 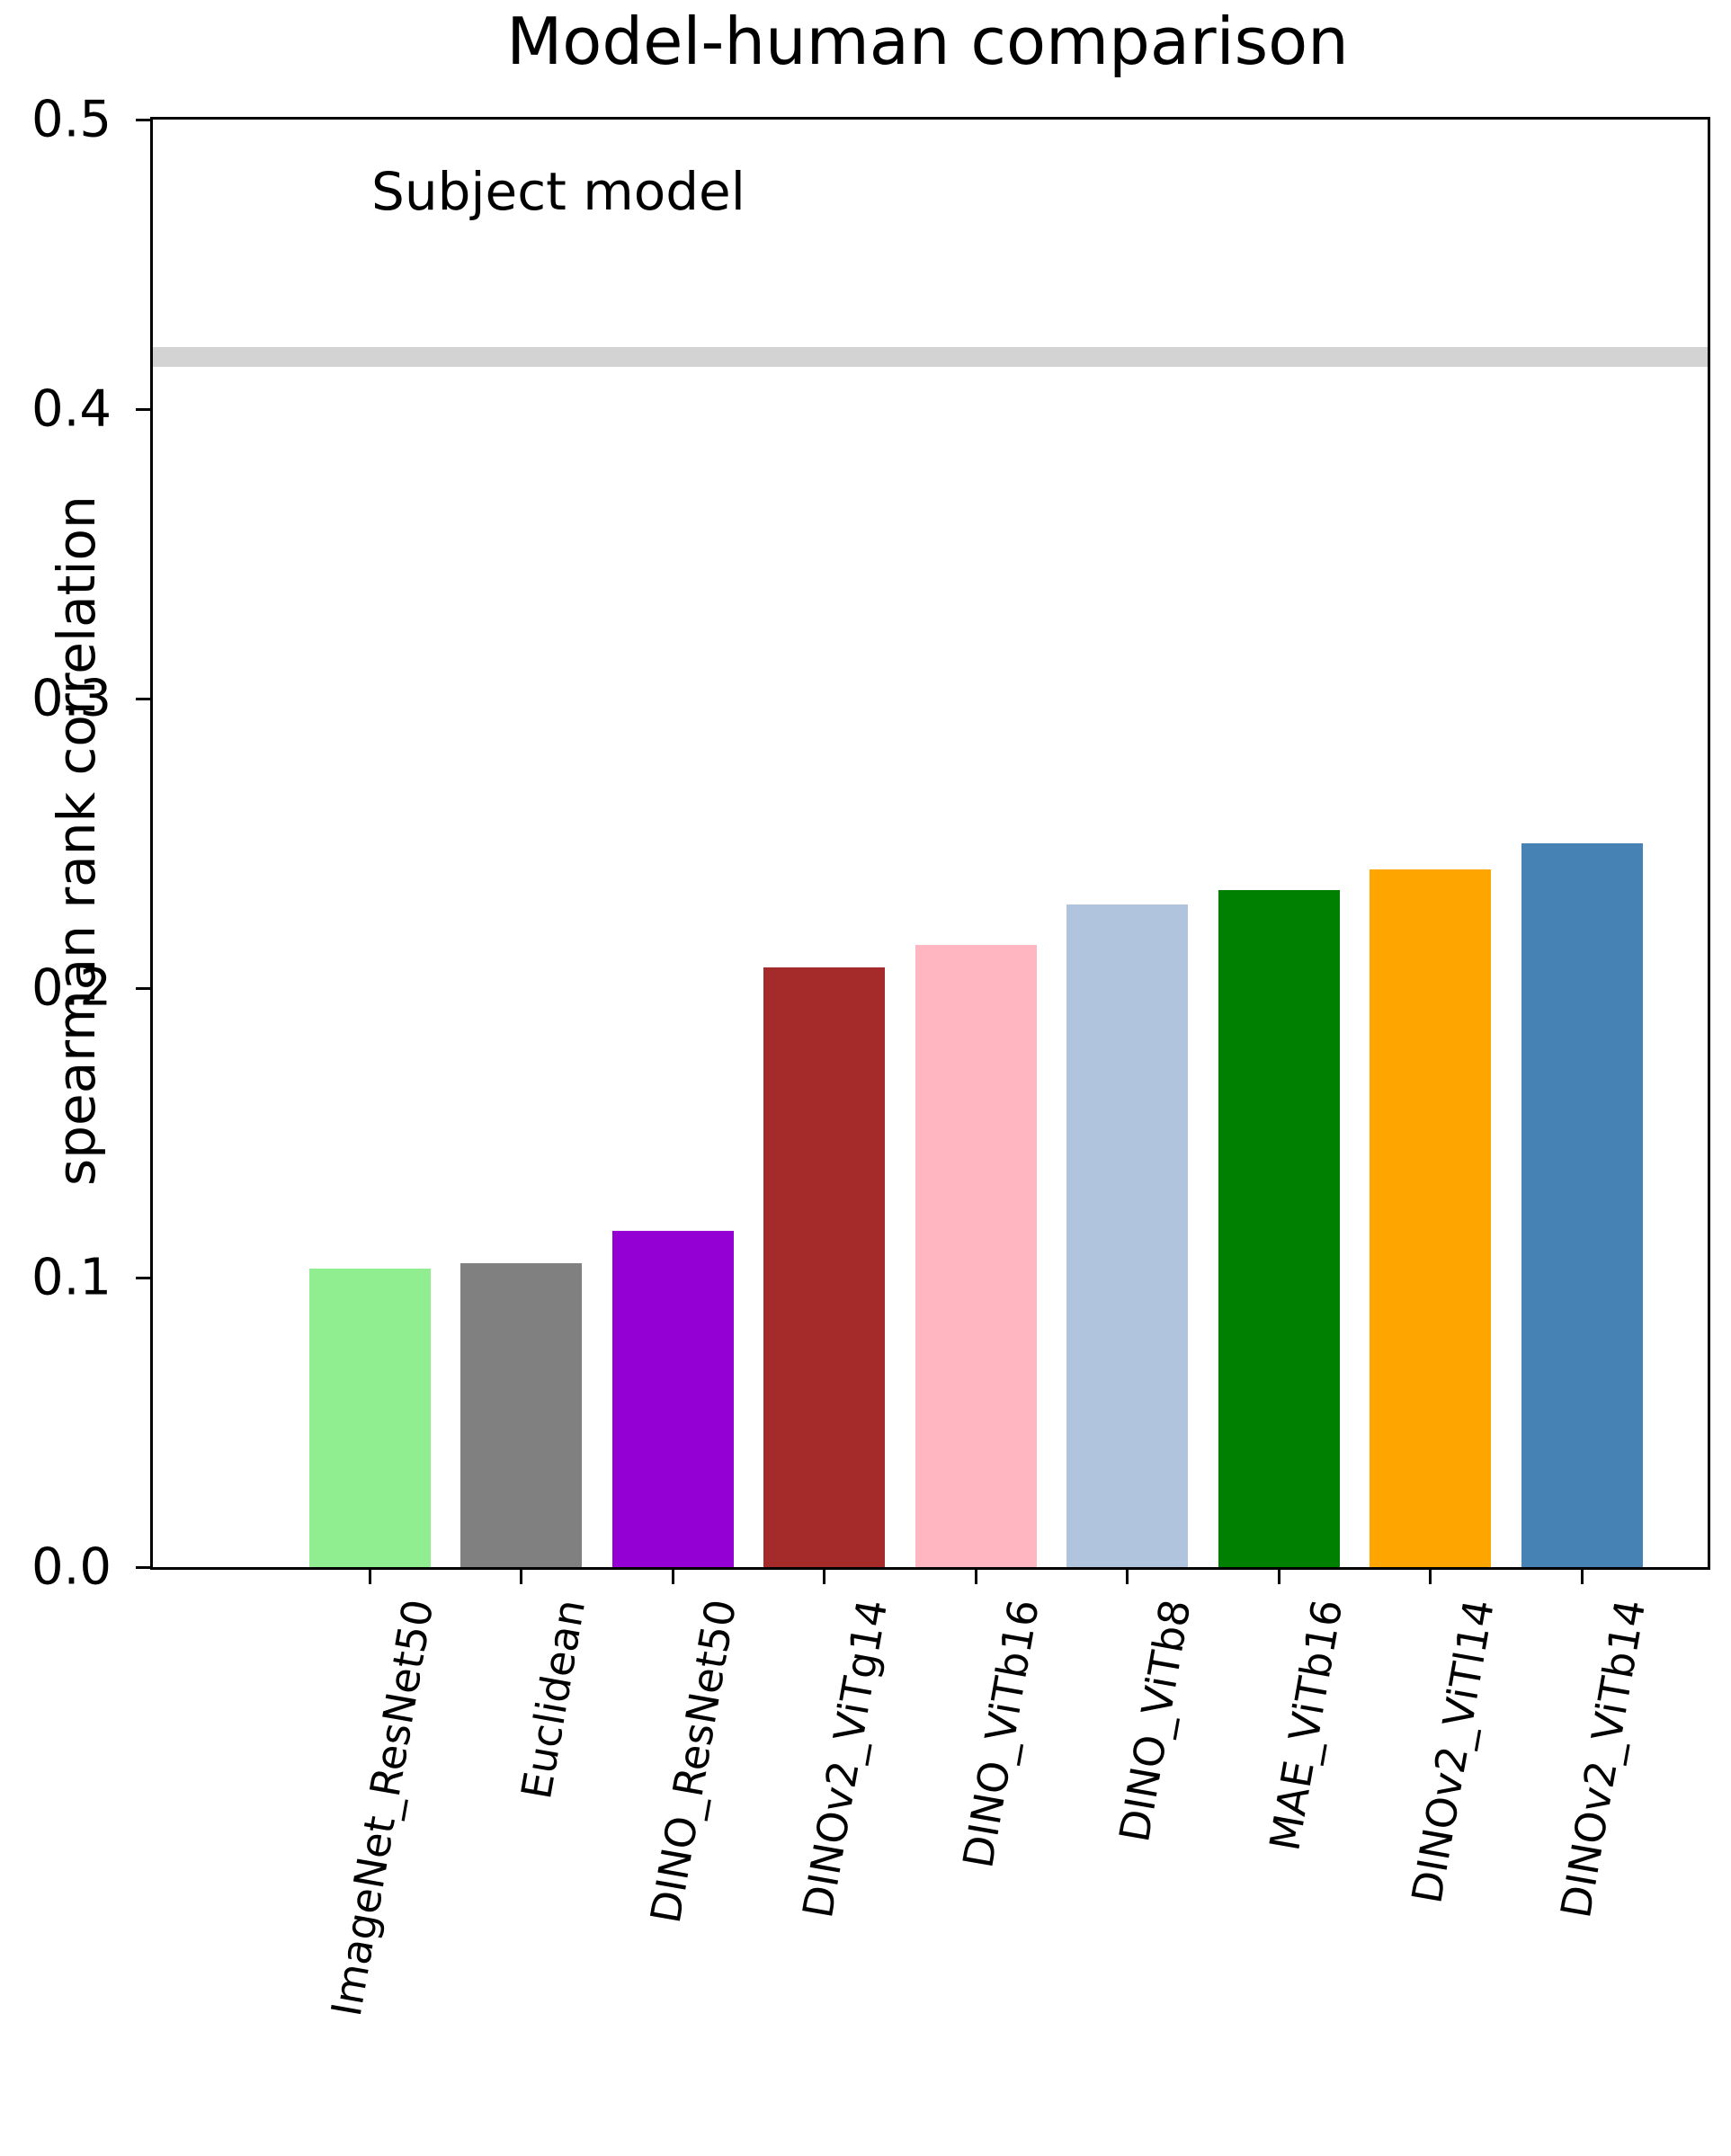 What do you see at coordinates (672, 1399) in the screenshot?
I see `bar-DINO_ResNet50` at bounding box center [672, 1399].